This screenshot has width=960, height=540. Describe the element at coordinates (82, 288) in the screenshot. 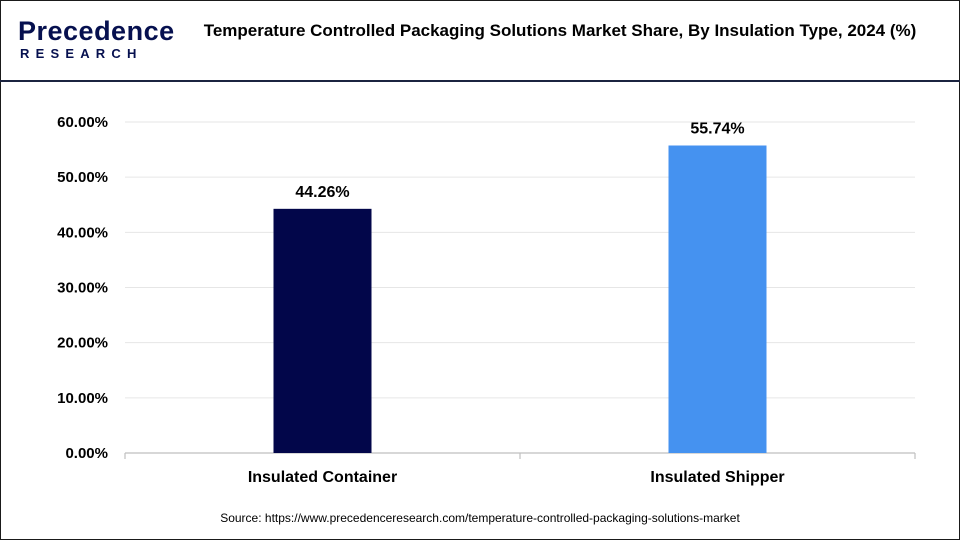

I see `y-tick-label: 30.00%` at that location.